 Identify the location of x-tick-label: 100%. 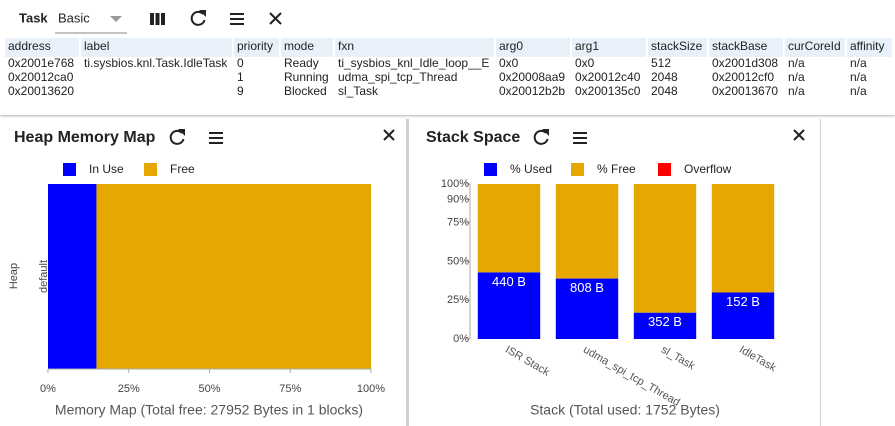
(371, 389).